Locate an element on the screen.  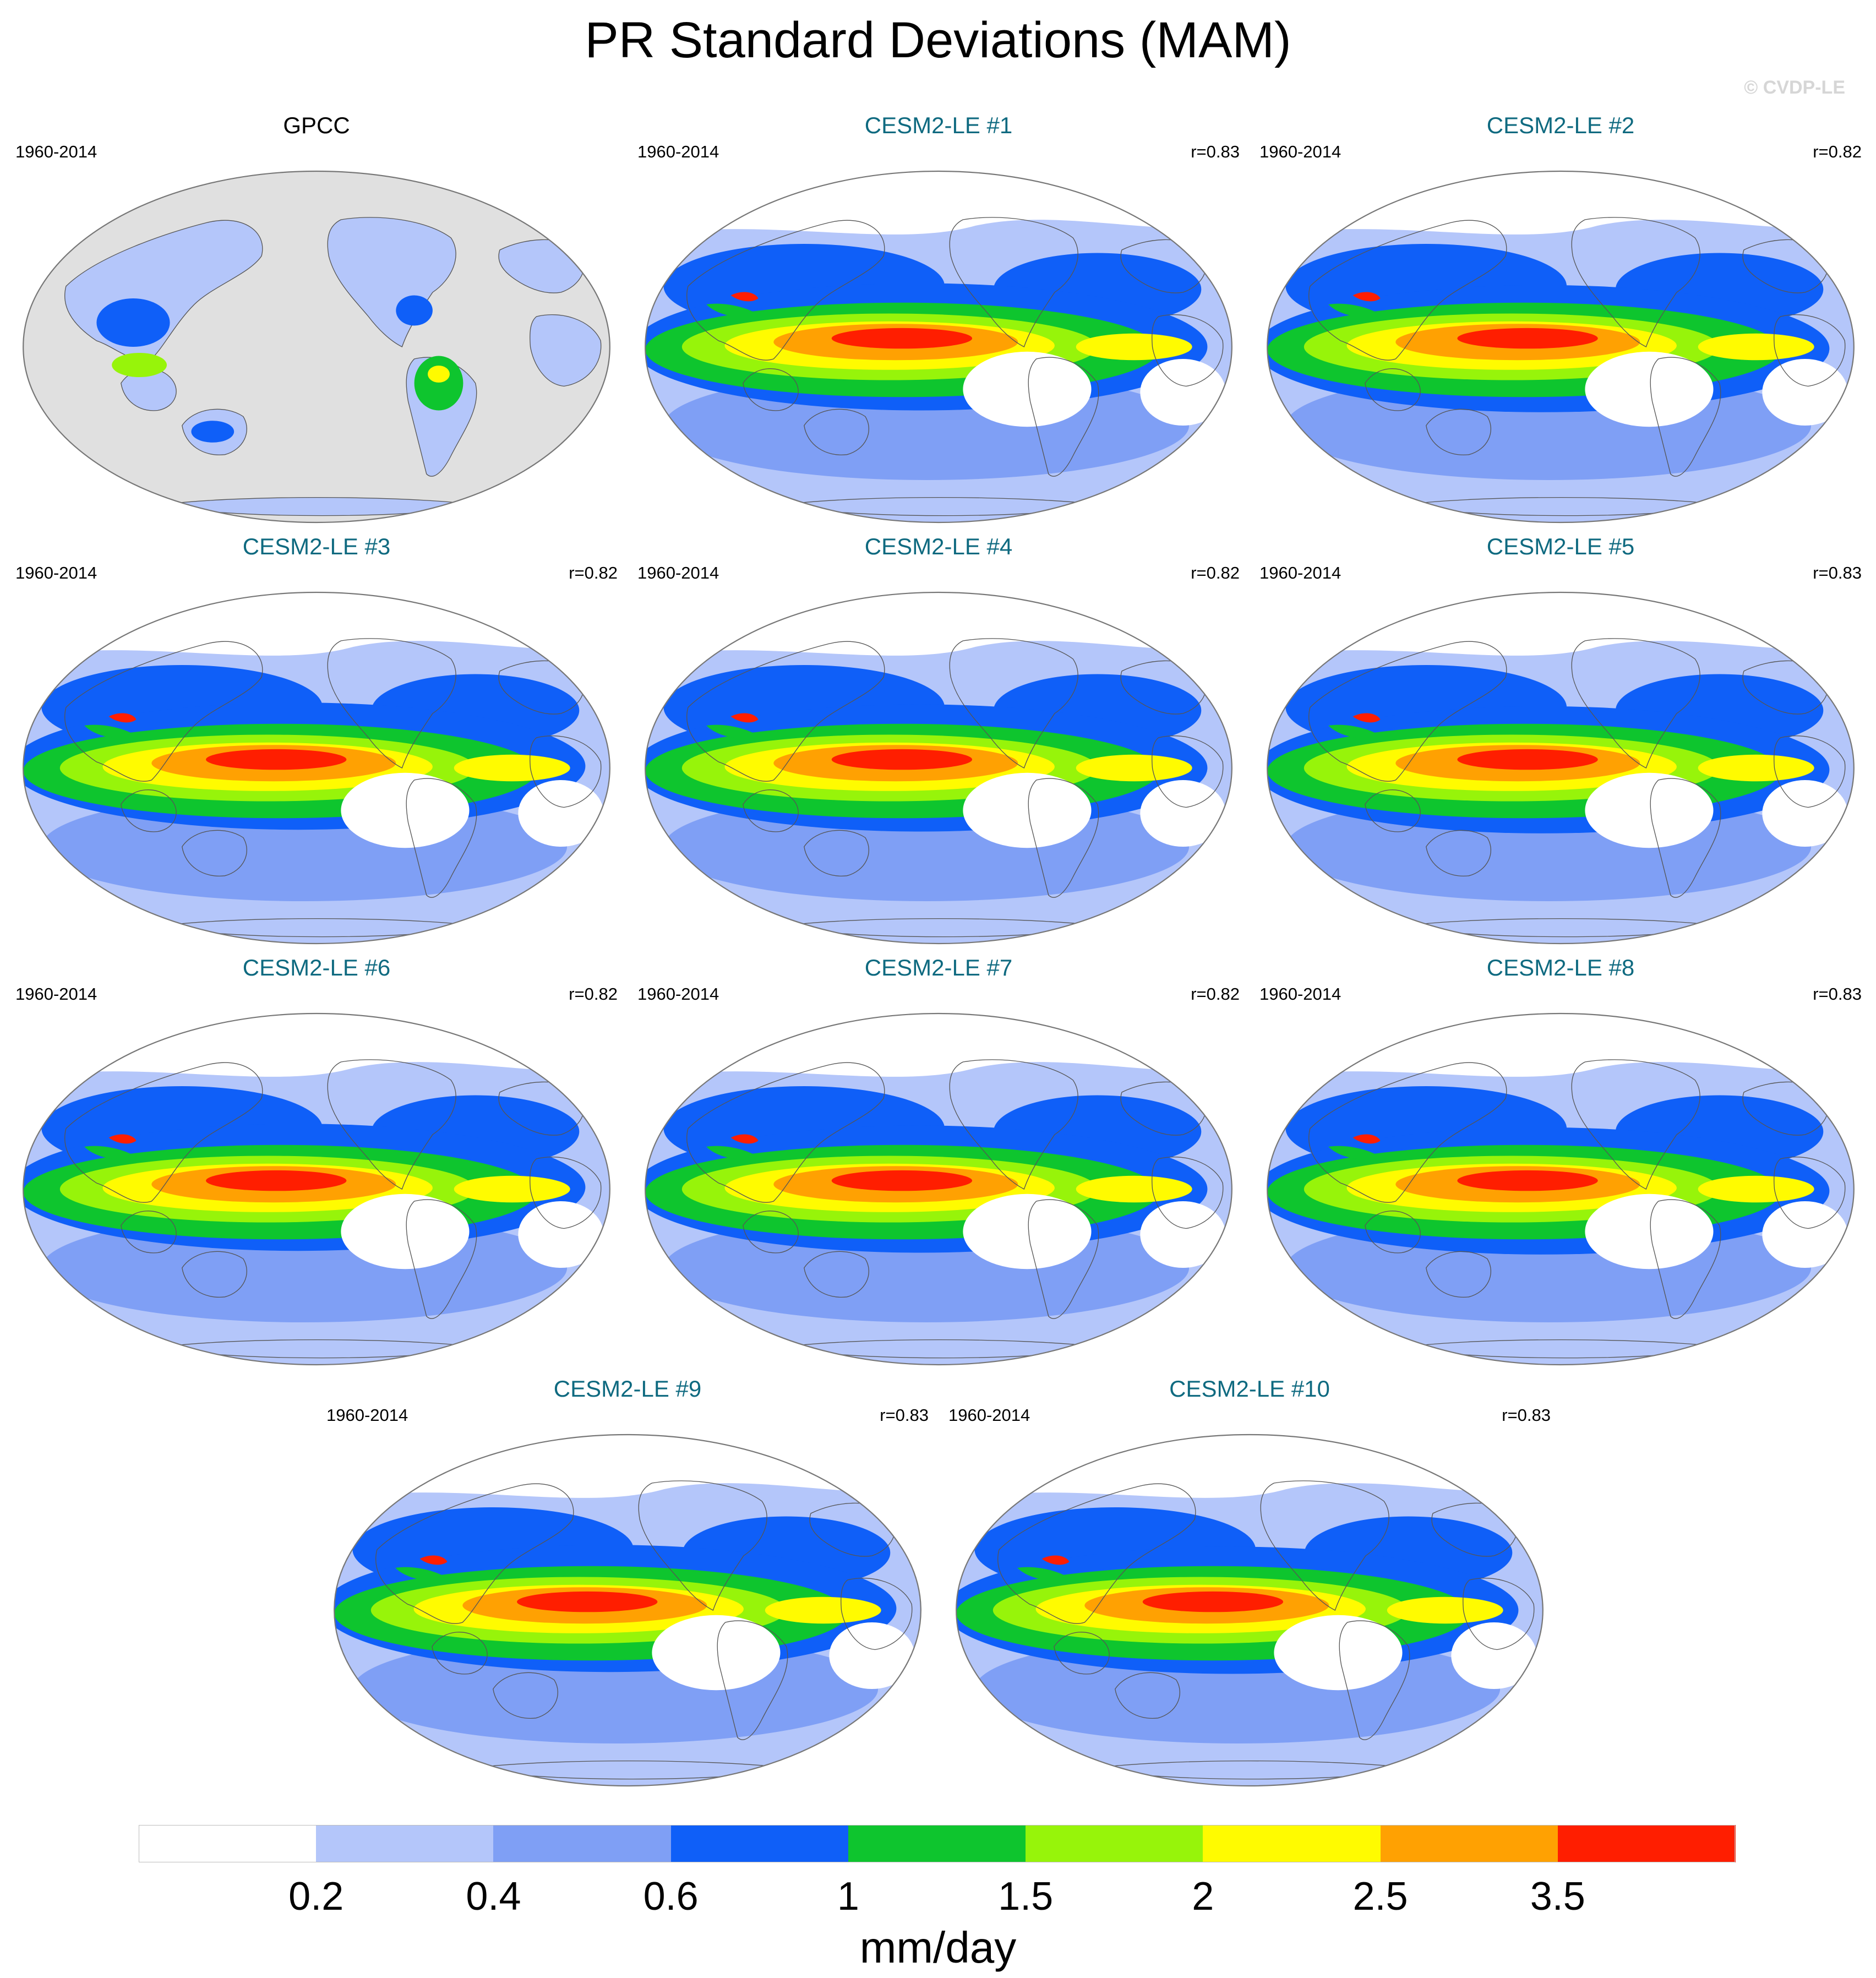
map-panel: CESM2-LE #5 1960-2014 r=0.83 is located at coordinates (1561, 740).